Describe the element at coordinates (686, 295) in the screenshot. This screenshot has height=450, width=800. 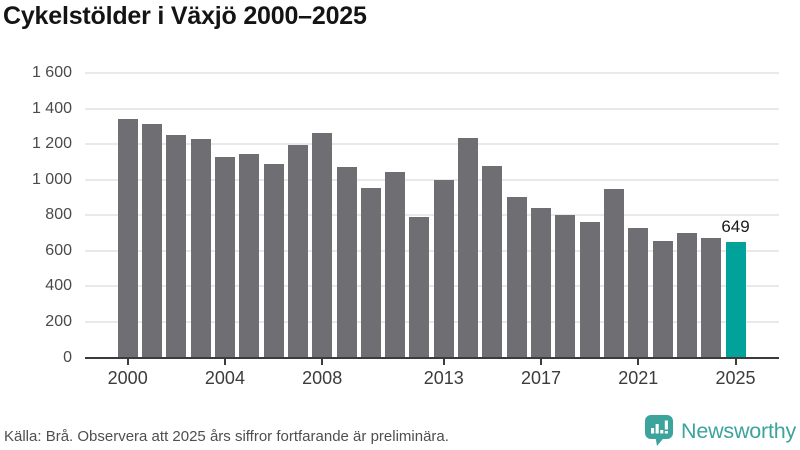
I see `bar-2023` at that location.